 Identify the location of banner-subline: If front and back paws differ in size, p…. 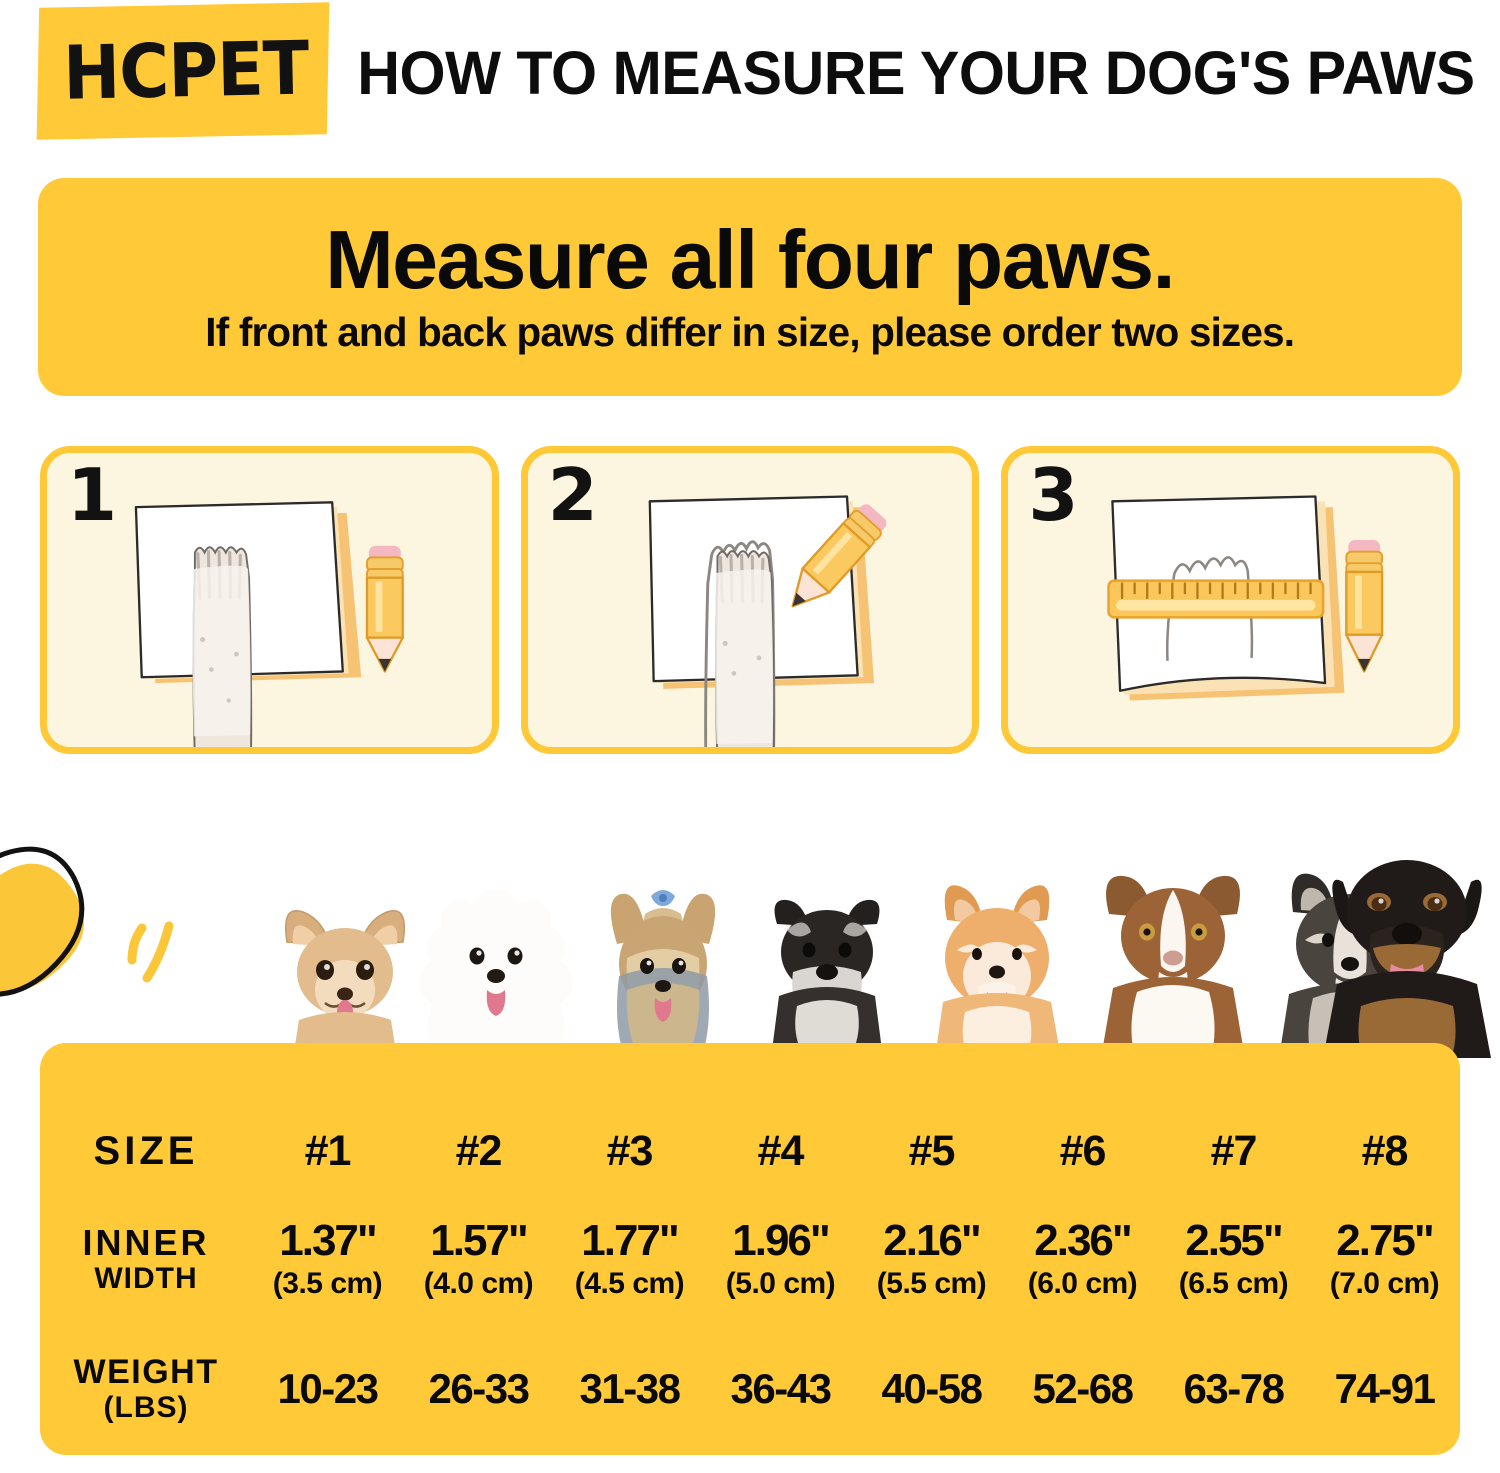
(750, 331).